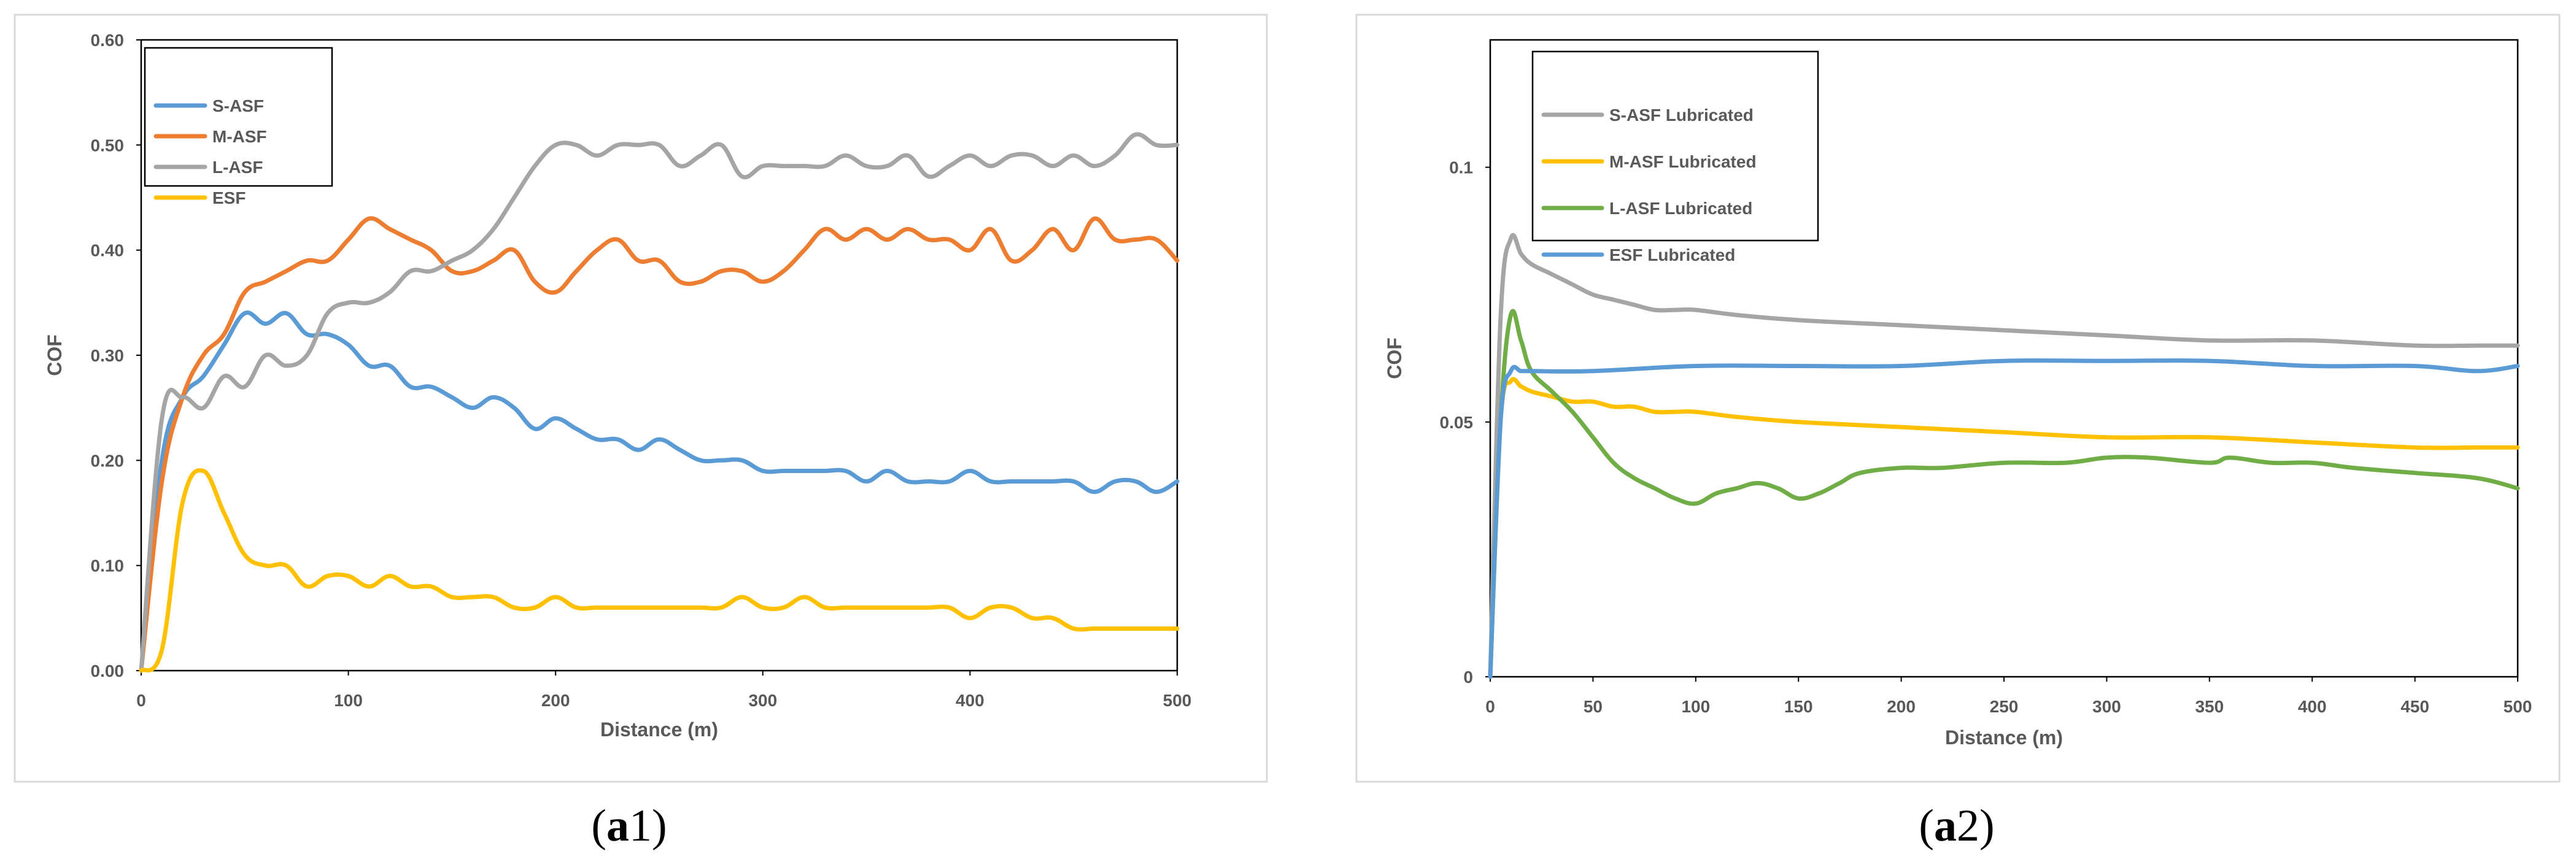  I want to click on series-line-esf, so click(659, 570).